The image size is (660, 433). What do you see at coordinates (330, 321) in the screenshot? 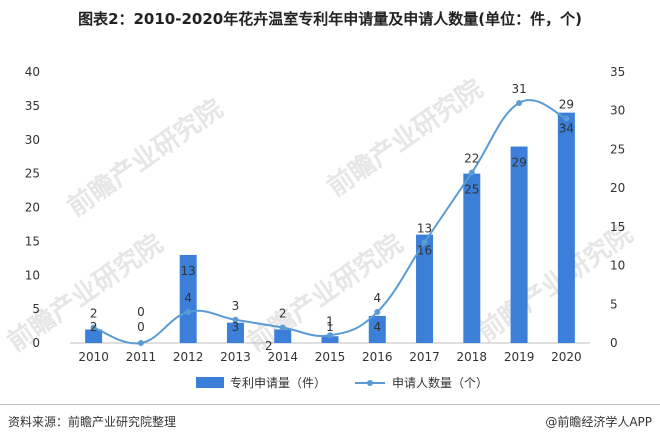
I see `line-data-label: 1` at bounding box center [330, 321].